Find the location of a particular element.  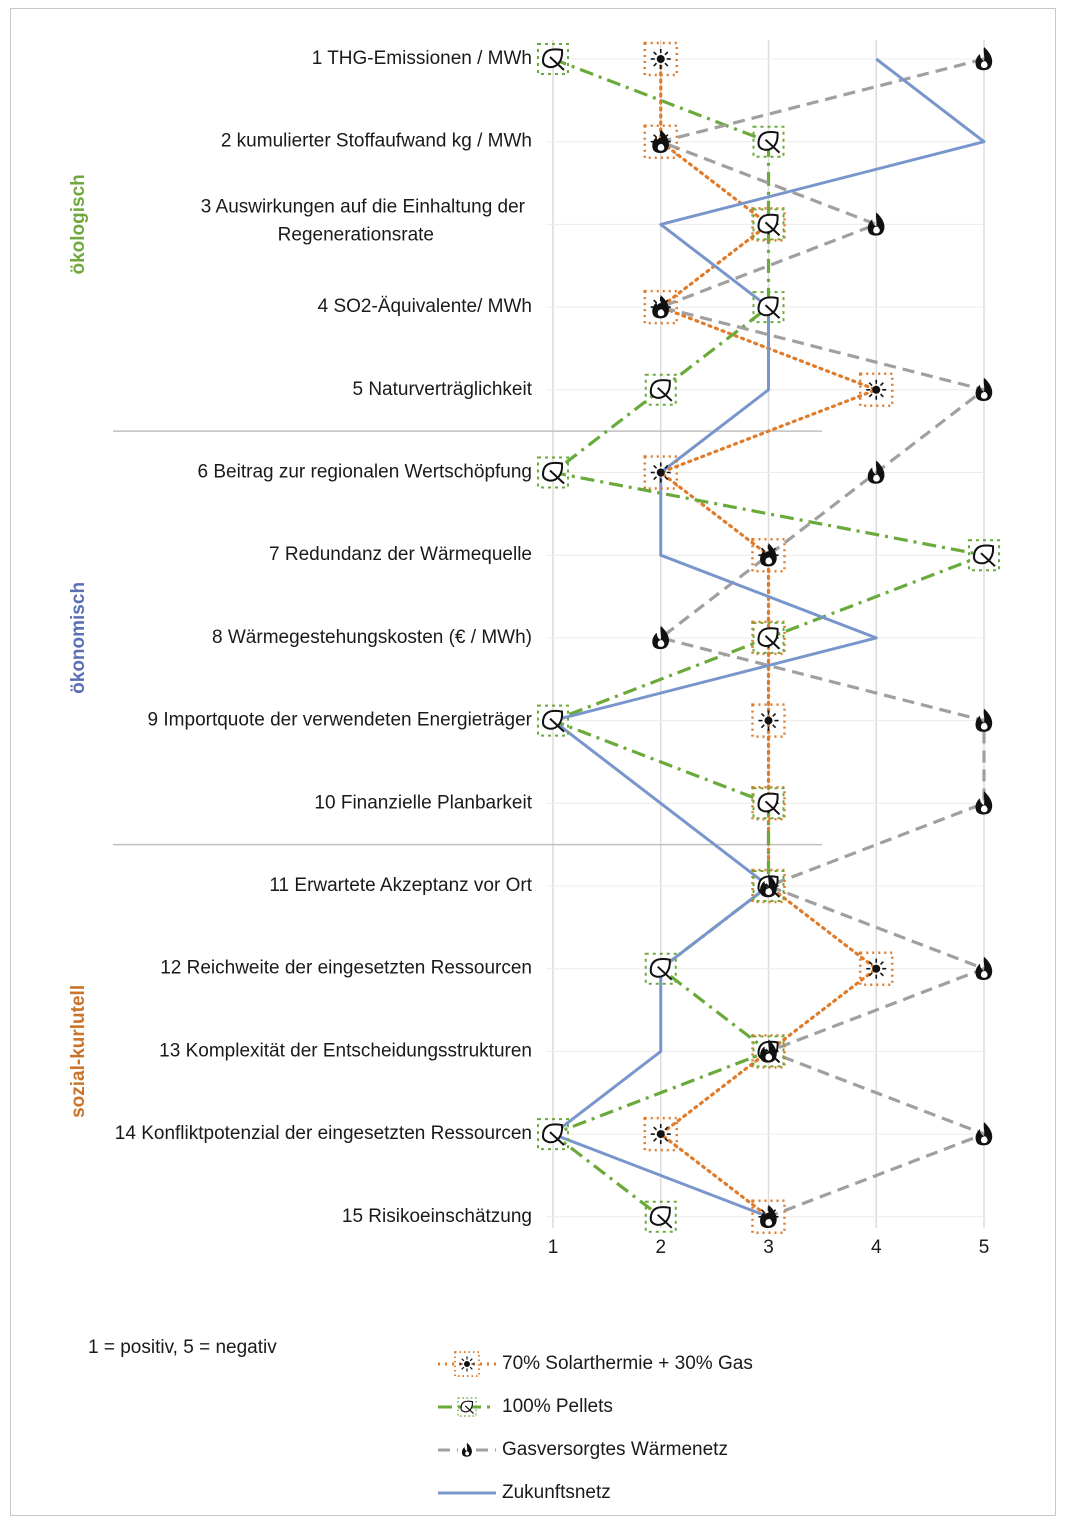

category-label: 2 kumulierter Stoffaufwand kg / MWh is located at coordinates (376, 141).